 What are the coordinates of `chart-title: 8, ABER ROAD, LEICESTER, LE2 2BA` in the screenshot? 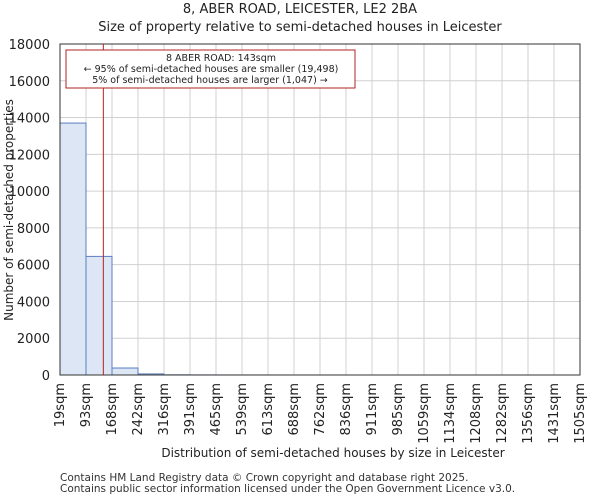 It's located at (300, 9).